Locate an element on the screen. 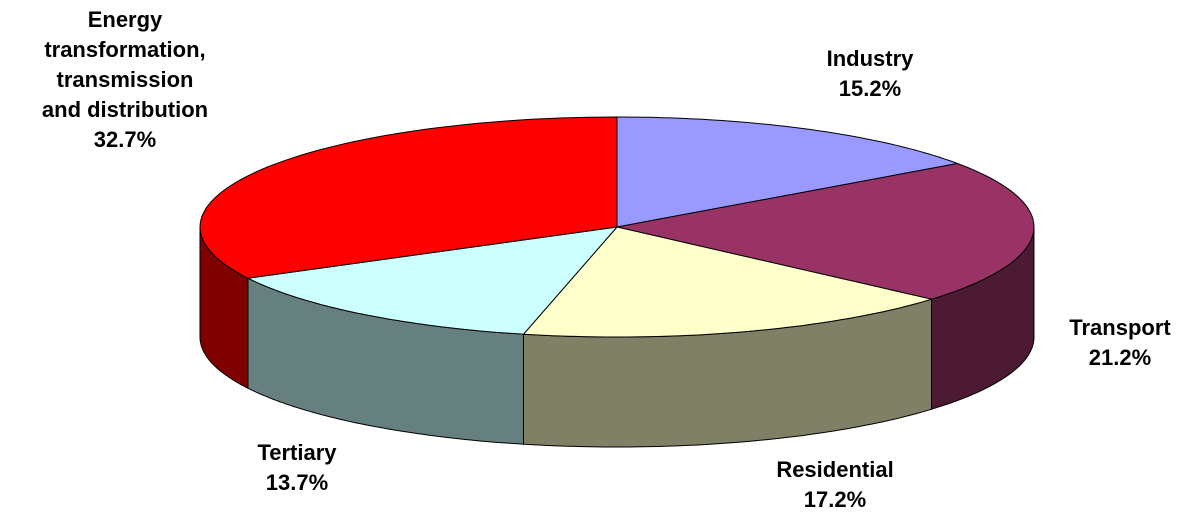  value-label: 32.7% is located at coordinates (125, 139).